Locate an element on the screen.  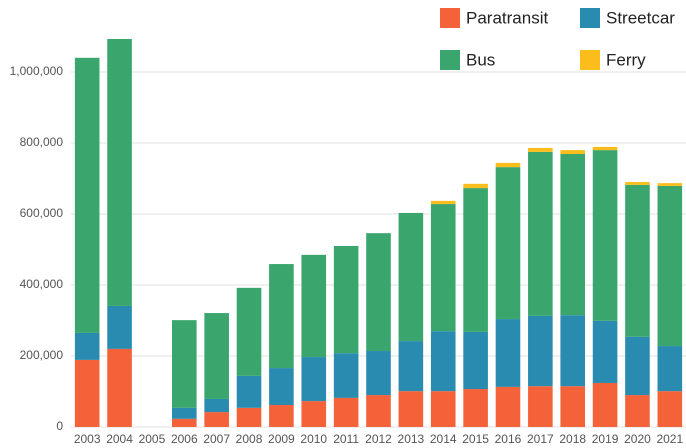
x-tick-label: 2009 is located at coordinates (281, 439).